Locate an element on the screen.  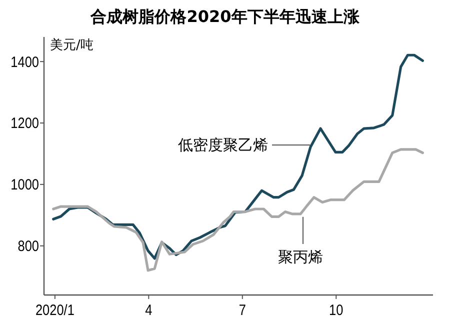
x-tick-label: 7 is located at coordinates (242, 309).